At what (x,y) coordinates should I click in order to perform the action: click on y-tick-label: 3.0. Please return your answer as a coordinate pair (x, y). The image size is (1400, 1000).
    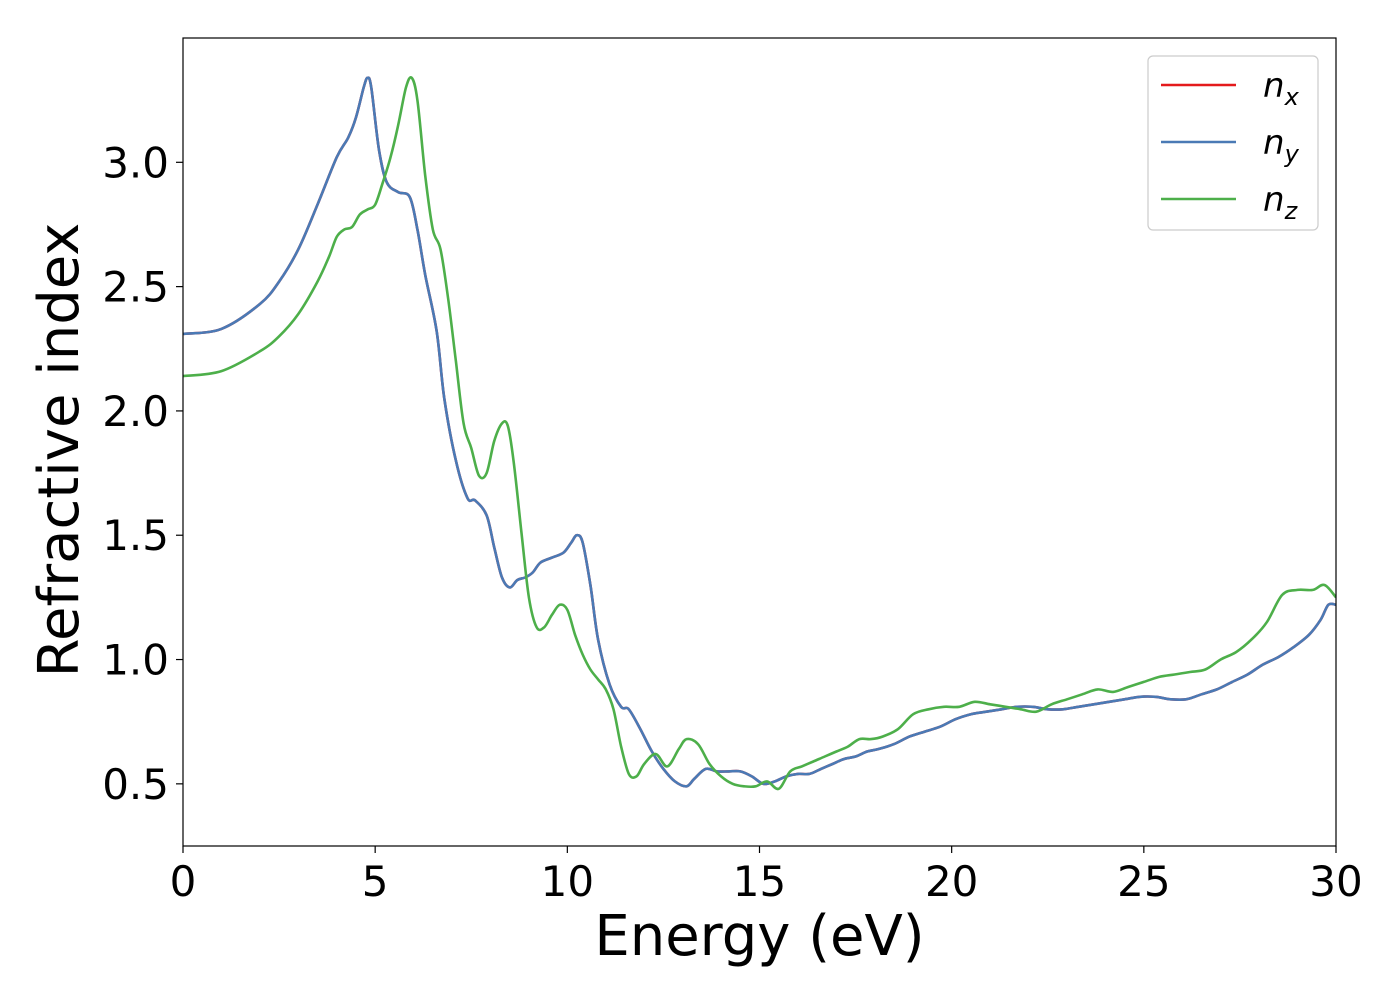
    Looking at the image, I should click on (135, 162).